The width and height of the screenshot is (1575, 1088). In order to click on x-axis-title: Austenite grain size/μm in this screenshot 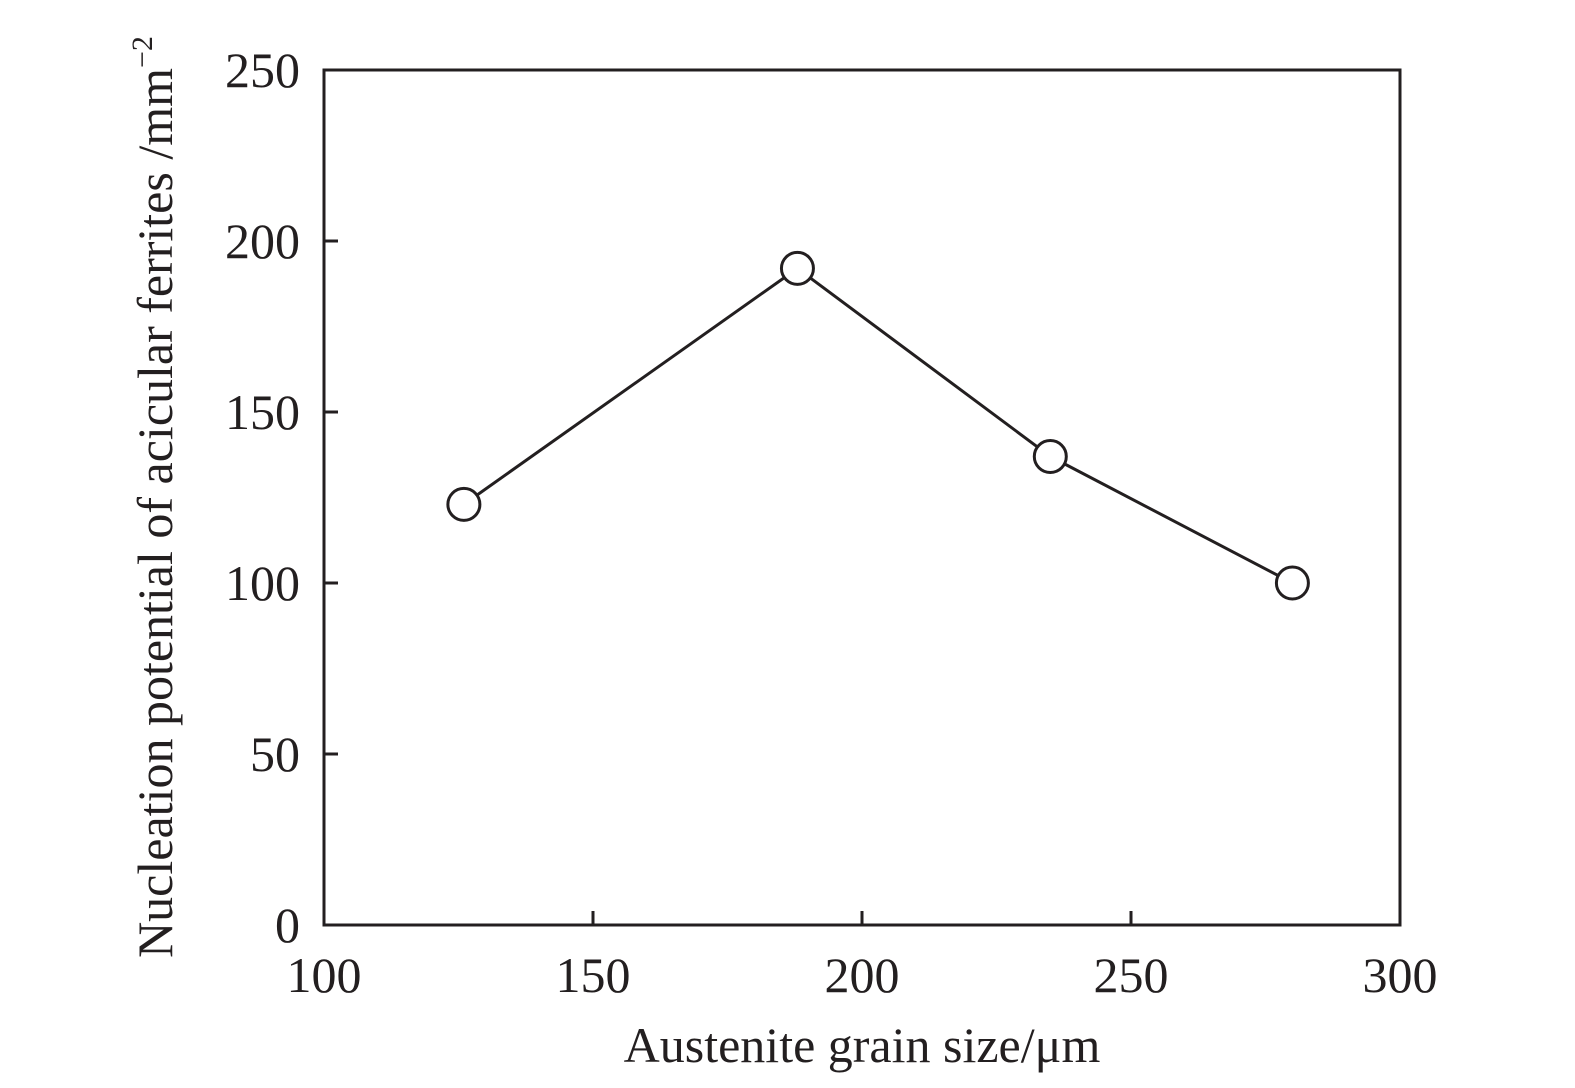, I will do `click(862, 1045)`.